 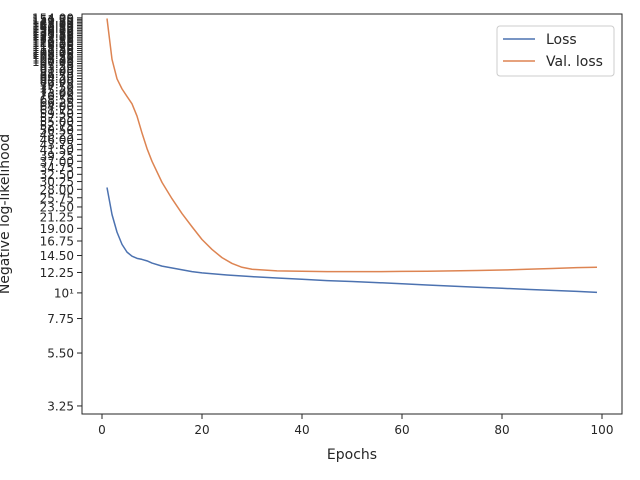 I want to click on y-tick-label: 50.50, so click(x=57, y=130).